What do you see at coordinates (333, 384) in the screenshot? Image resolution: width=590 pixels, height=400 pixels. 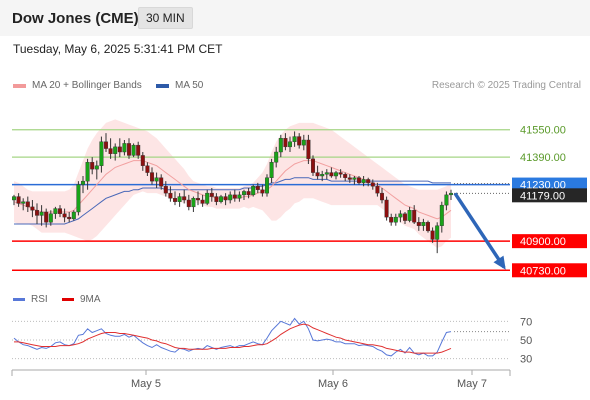 I see `x-tick-label: May 6` at bounding box center [333, 384].